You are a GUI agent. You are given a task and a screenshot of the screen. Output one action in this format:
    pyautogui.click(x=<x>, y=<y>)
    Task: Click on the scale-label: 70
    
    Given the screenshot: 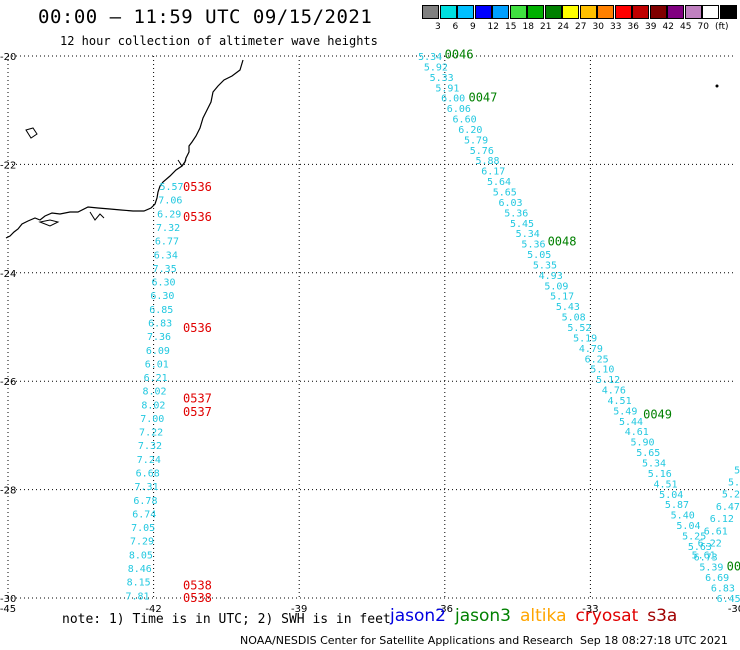 What is the action you would take?
    pyautogui.click(x=703, y=27)
    